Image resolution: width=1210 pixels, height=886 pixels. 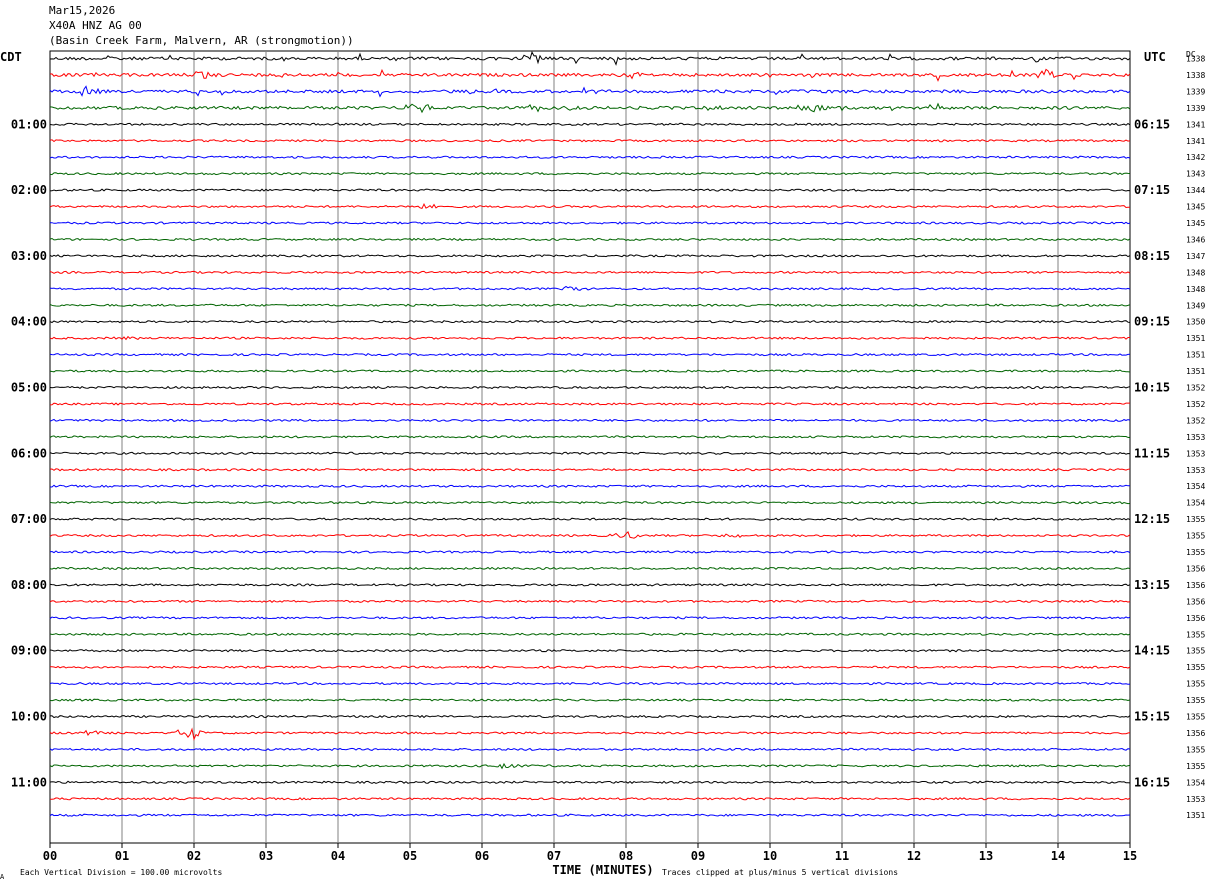 What do you see at coordinates (29, 388) in the screenshot?
I see `cdt-hour-label: 05:00` at bounding box center [29, 388].